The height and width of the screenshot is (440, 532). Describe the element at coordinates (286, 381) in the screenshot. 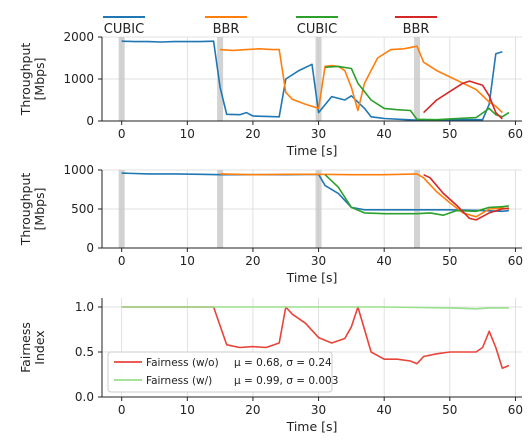

I see `legend-stats: μ = 0.99, σ = 0.003` at that location.